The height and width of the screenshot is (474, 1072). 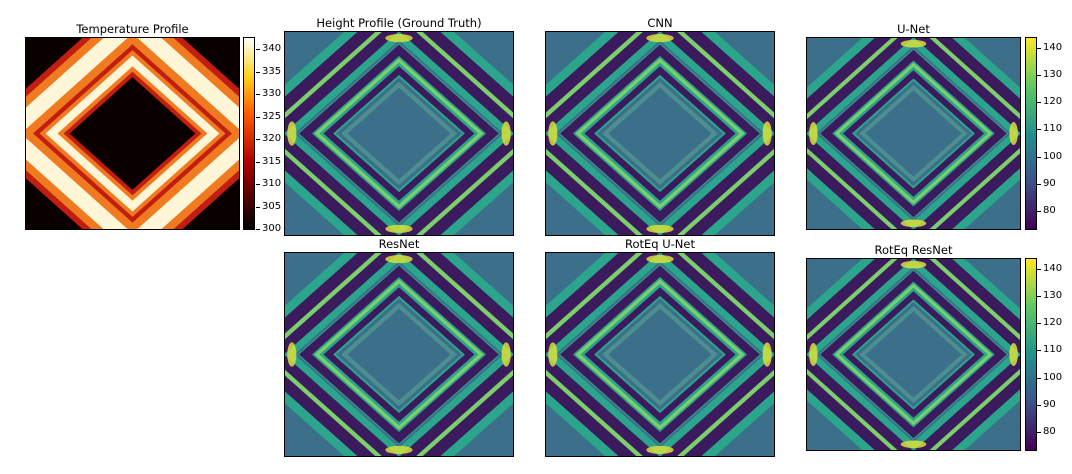 I want to click on roteq-resnet-title: RotEq ResNet, so click(x=913, y=250).